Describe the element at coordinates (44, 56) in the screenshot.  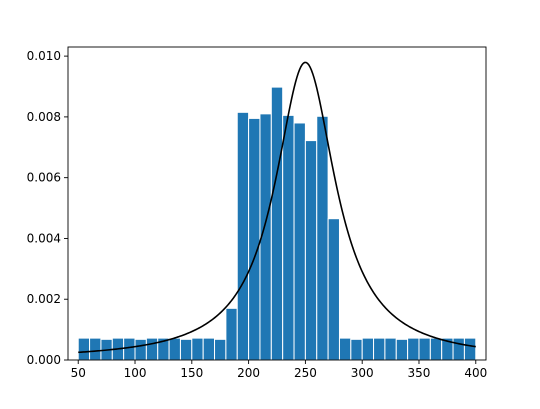
I see `y-tick-label: 0.010` at that location.